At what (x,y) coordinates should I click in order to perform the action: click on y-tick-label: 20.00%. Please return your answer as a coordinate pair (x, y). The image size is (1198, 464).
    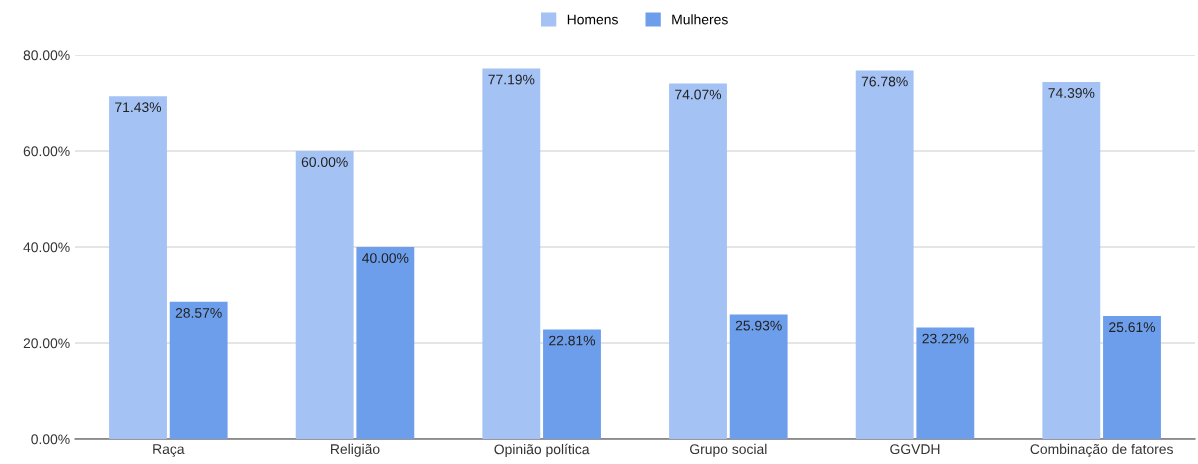
    Looking at the image, I should click on (46, 343).